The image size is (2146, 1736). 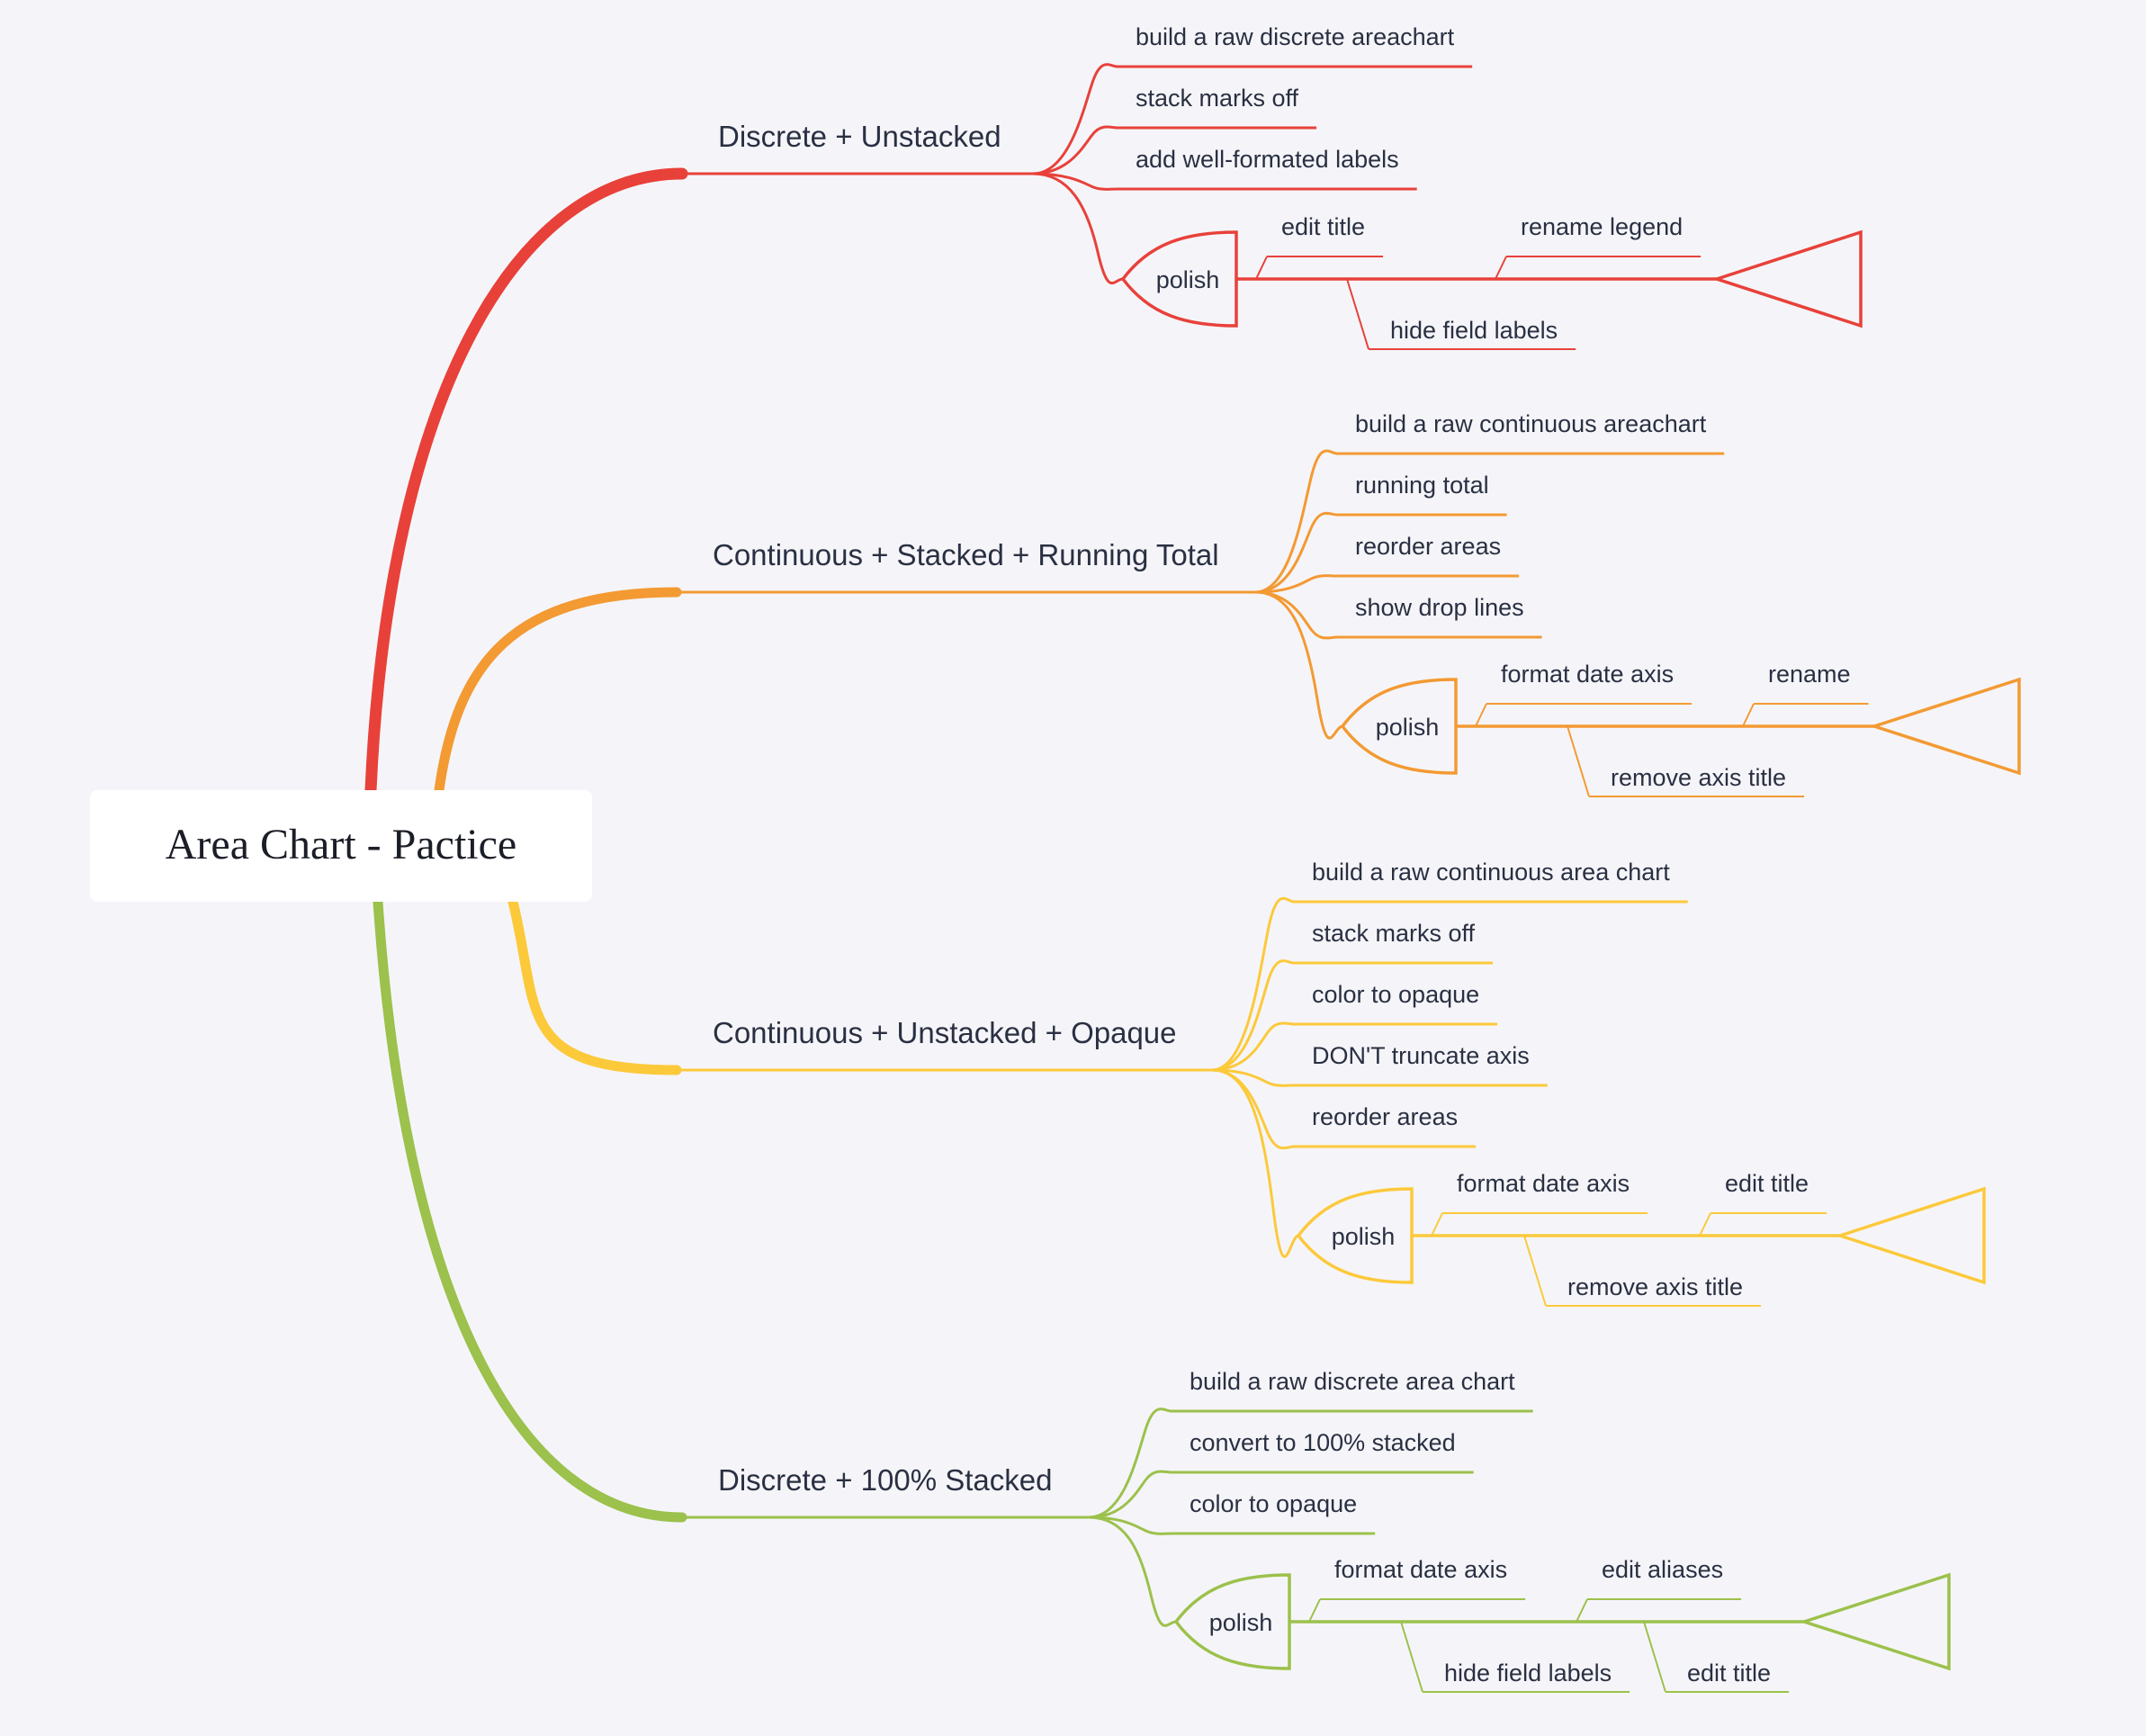 What do you see at coordinates (885, 1480) in the screenshot?
I see `branch-title: Discrete + 100% Stacked` at bounding box center [885, 1480].